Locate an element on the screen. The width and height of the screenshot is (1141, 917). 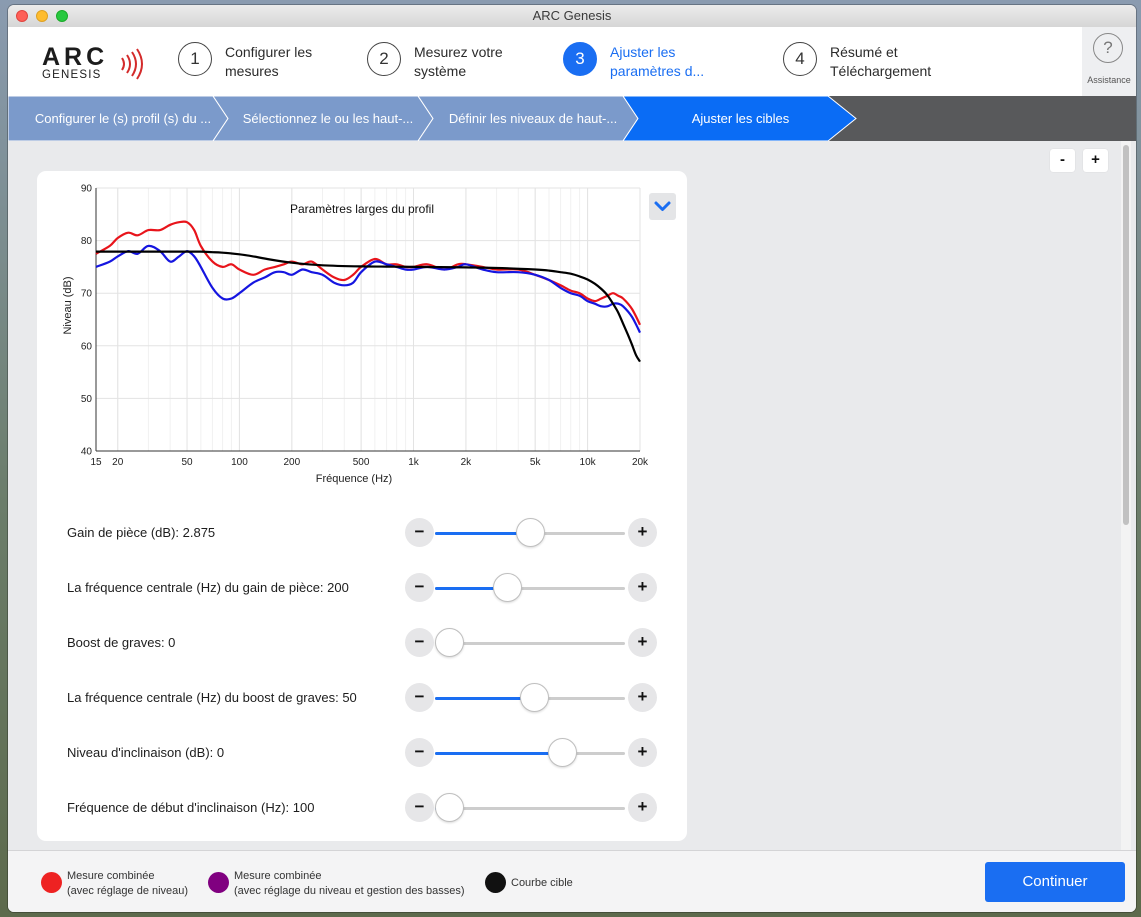
step-number: 4 is located at coordinates (800, 59).